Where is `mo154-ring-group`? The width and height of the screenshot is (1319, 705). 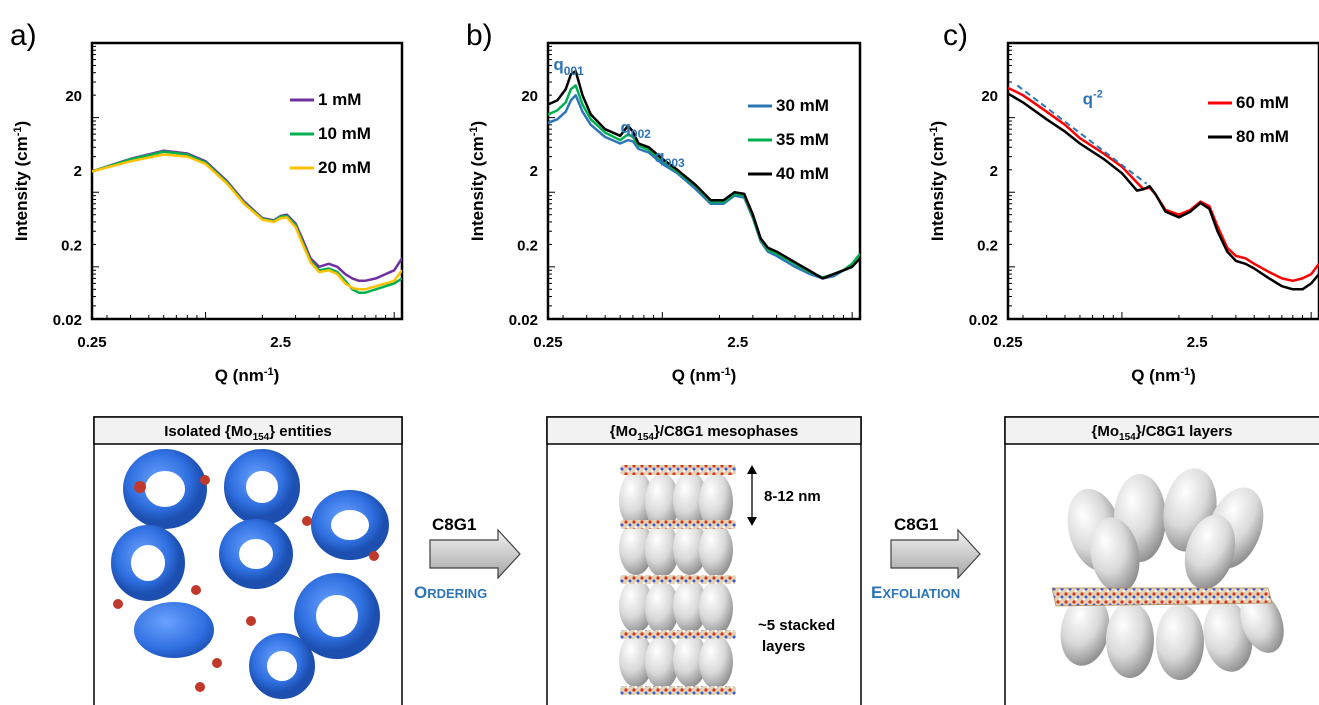 mo154-ring-group is located at coordinates (250, 574).